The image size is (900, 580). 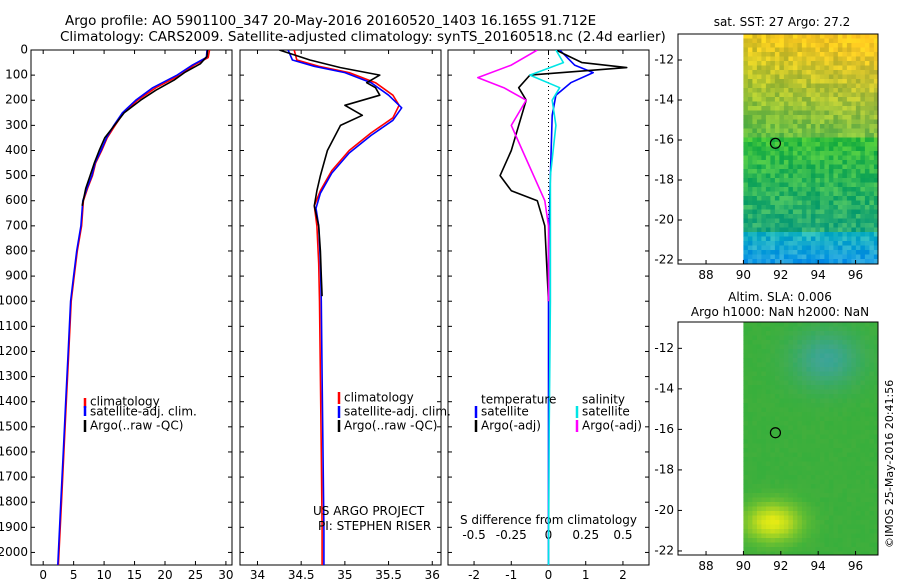 I want to click on x-tick-label: 0, so click(x=43, y=574).